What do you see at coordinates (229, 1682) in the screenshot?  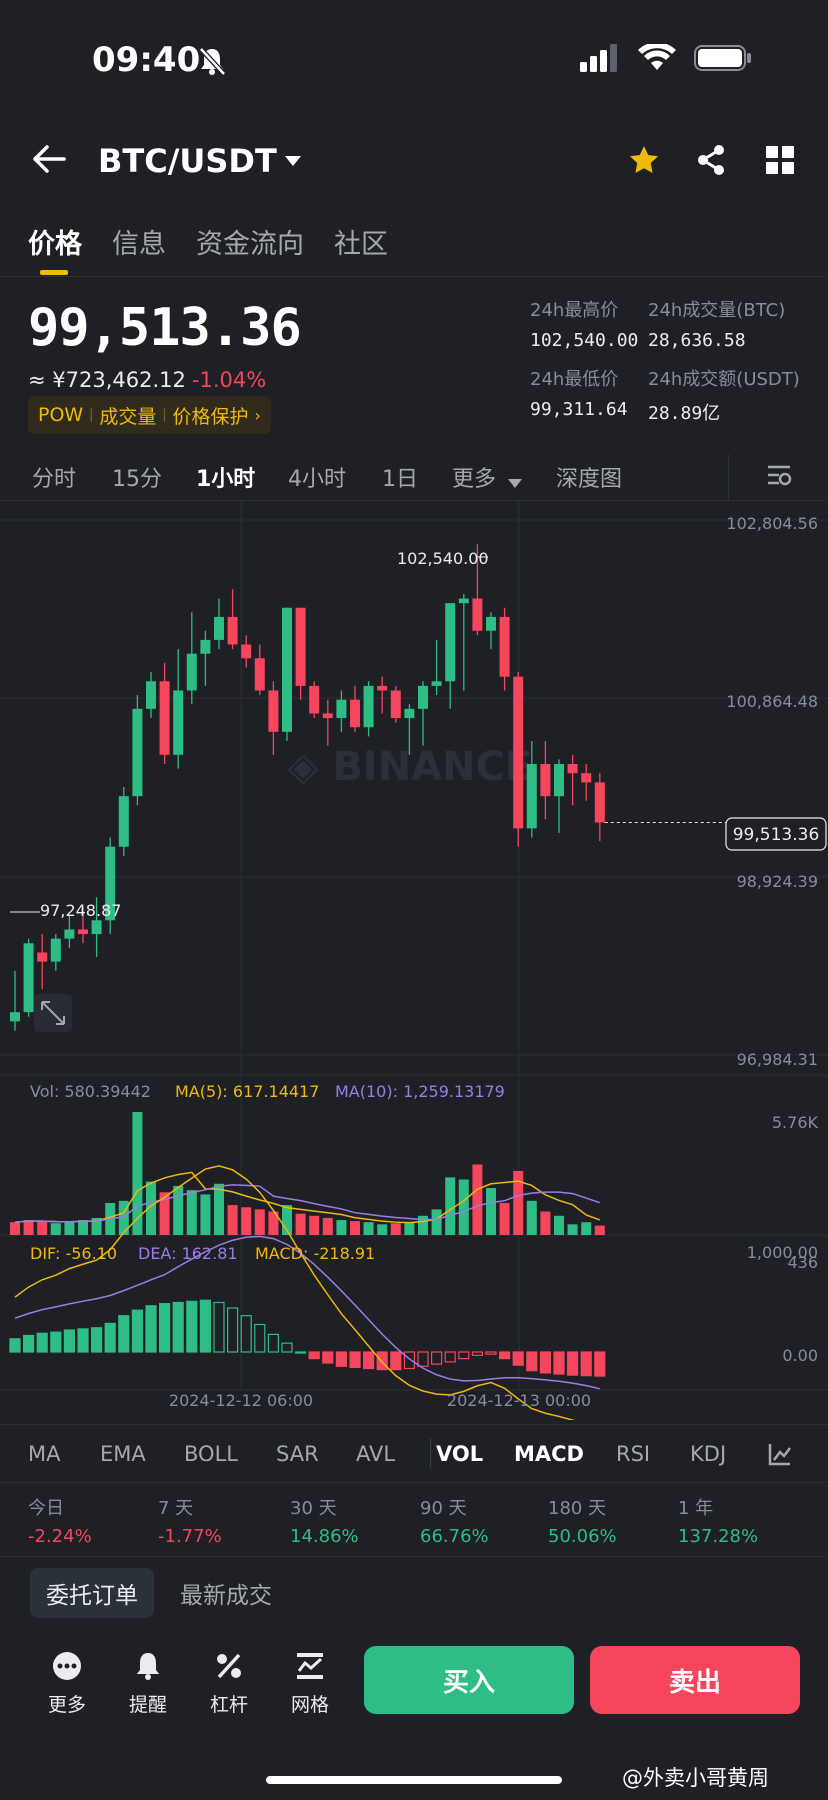 I see `leverage-button: 杠杆` at bounding box center [229, 1682].